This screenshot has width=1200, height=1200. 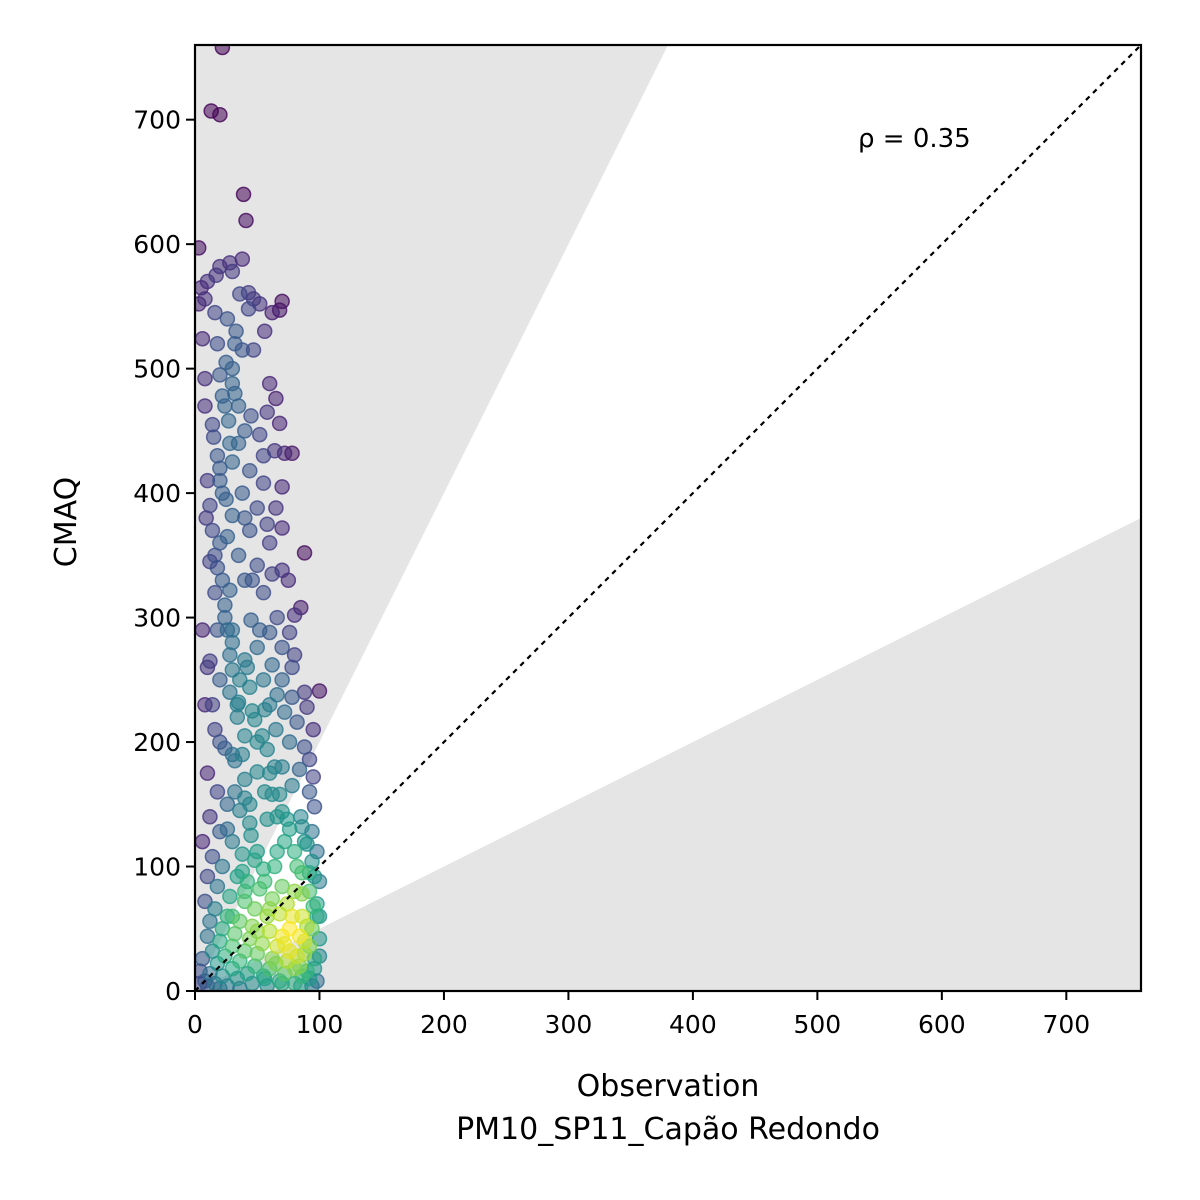 I want to click on scatter-points, so click(x=261, y=518).